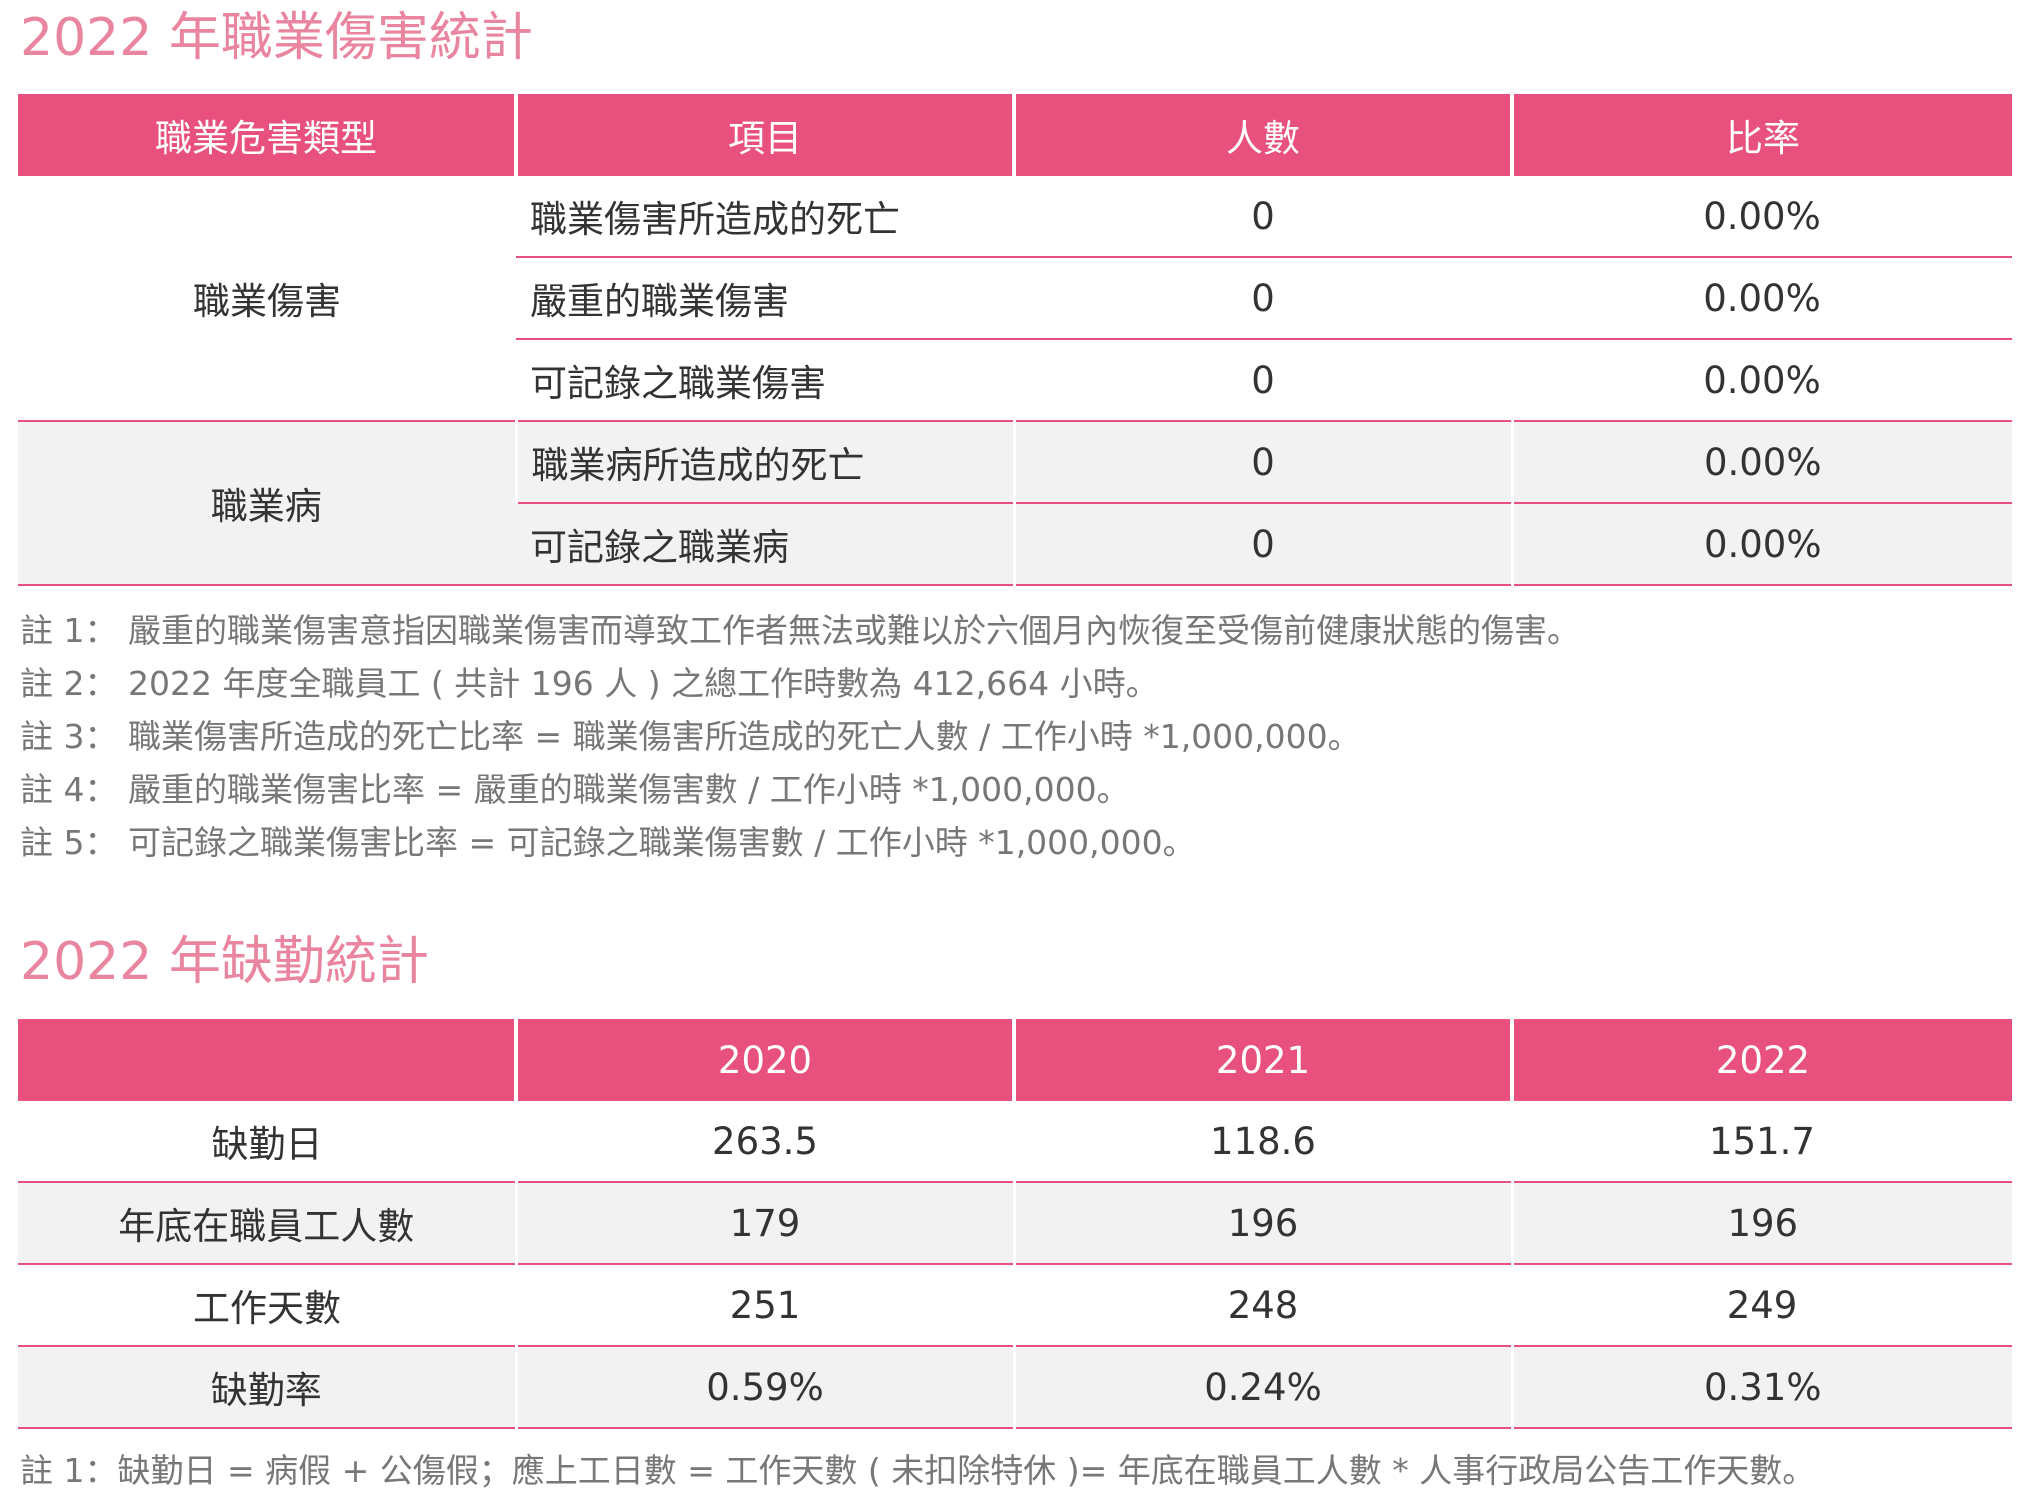 This screenshot has width=2025, height=1510. Describe the element at coordinates (1761, 1060) in the screenshot. I see `header-year: 2022` at that location.